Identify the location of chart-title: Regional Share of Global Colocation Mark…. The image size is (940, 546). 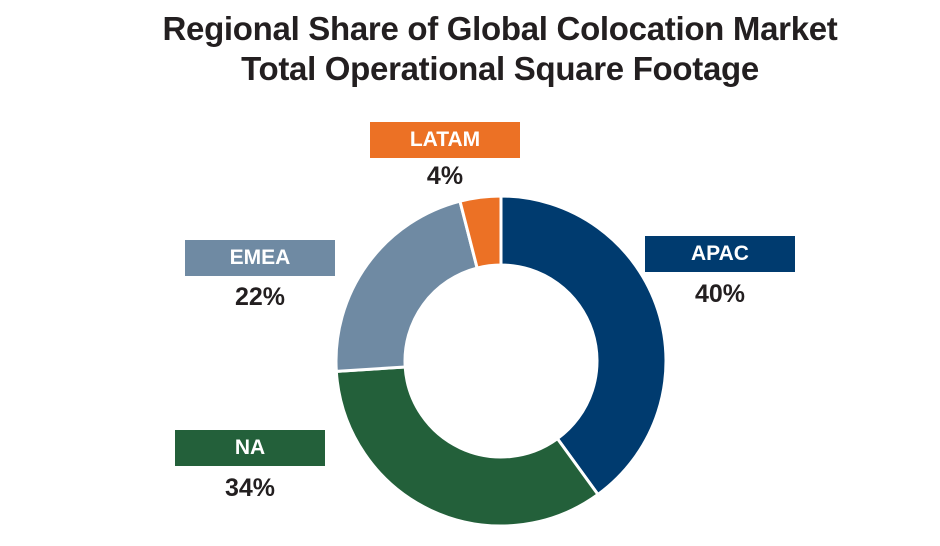
(500, 28).